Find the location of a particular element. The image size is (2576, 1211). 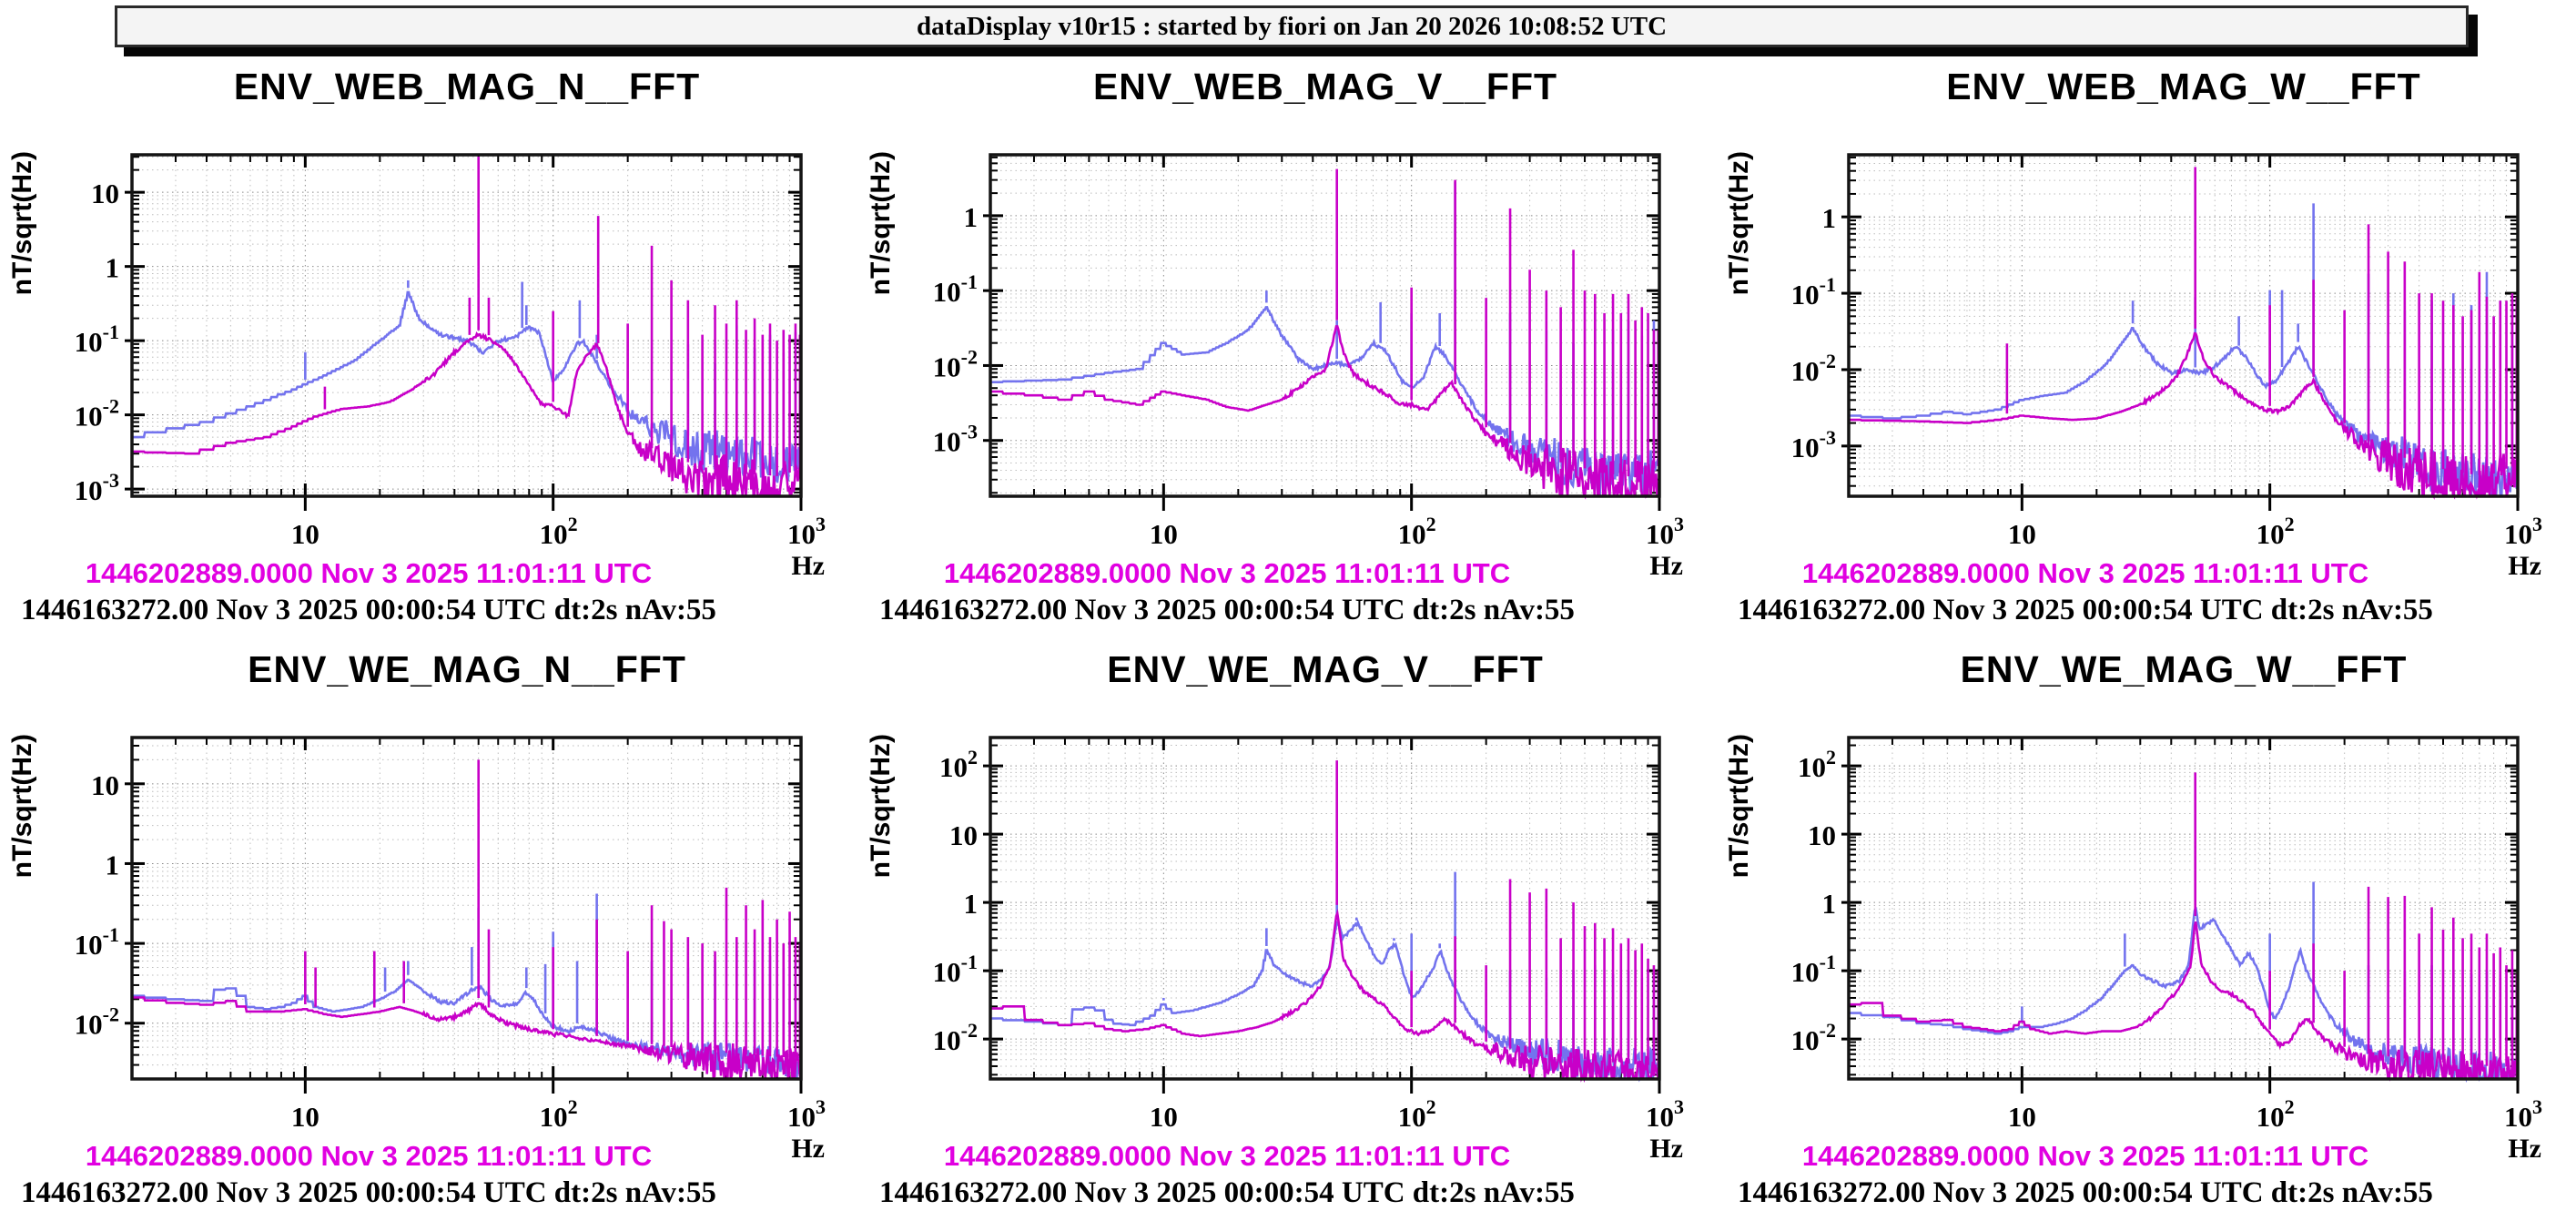

trace_blue-path is located at coordinates (2184, 412).